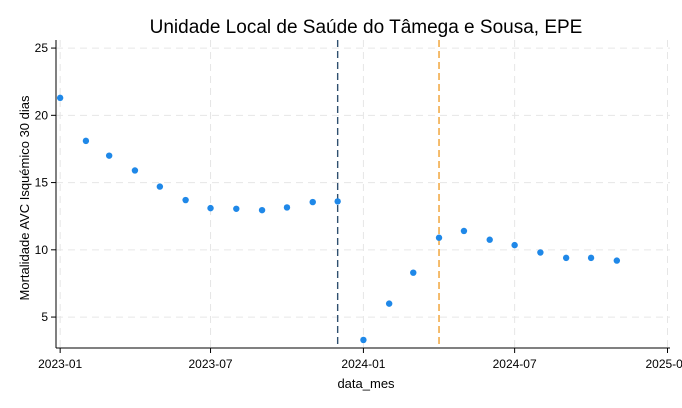  What do you see at coordinates (42, 115) in the screenshot?
I see `y-tick-label: 20` at bounding box center [42, 115].